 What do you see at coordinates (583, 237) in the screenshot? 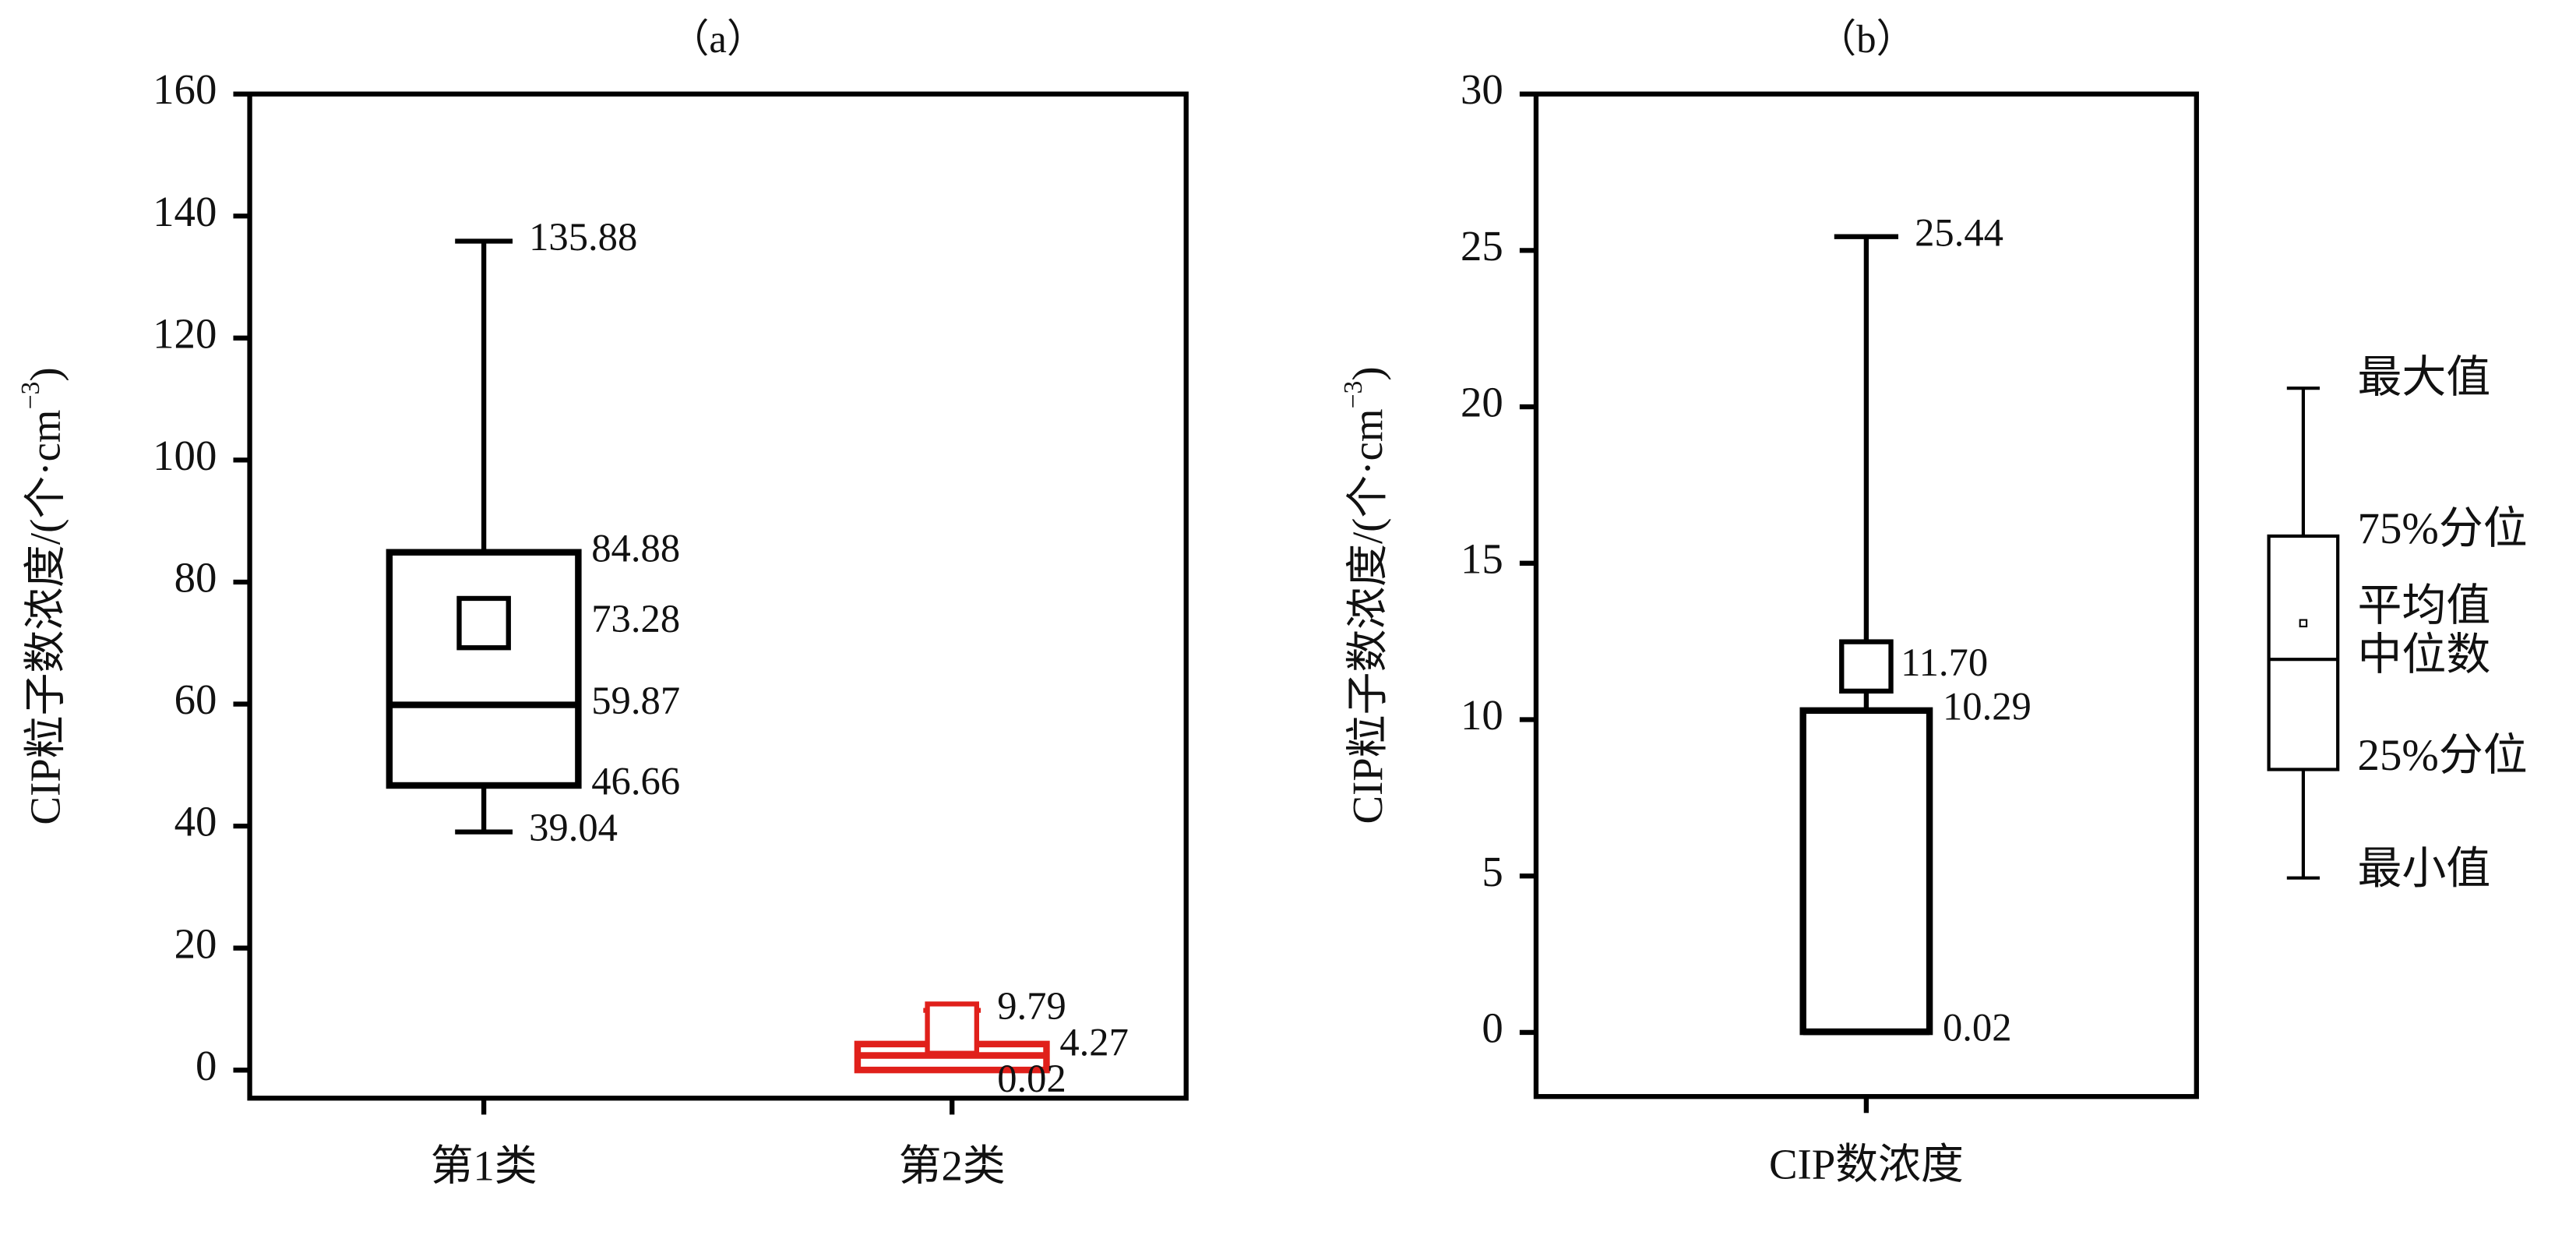
I see `value-label: 135.88` at bounding box center [583, 237].